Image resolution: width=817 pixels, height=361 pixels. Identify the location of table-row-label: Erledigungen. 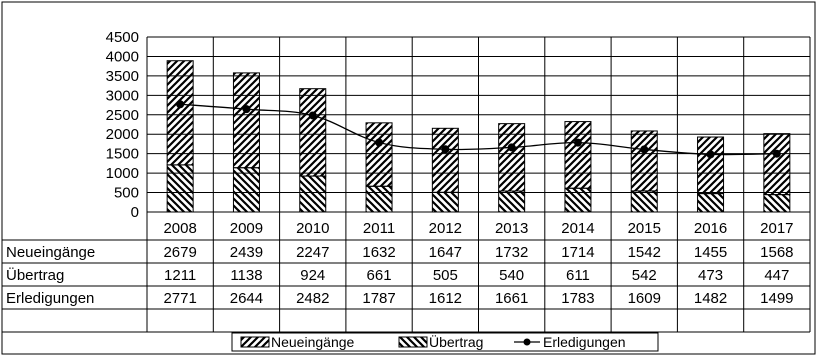
(50, 298).